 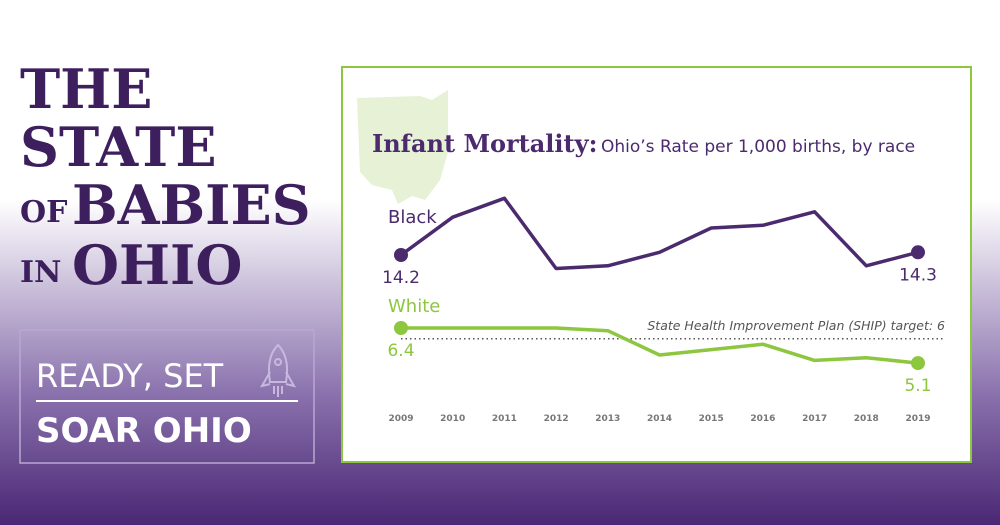 I want to click on value-label: 5.1, so click(x=917, y=386).